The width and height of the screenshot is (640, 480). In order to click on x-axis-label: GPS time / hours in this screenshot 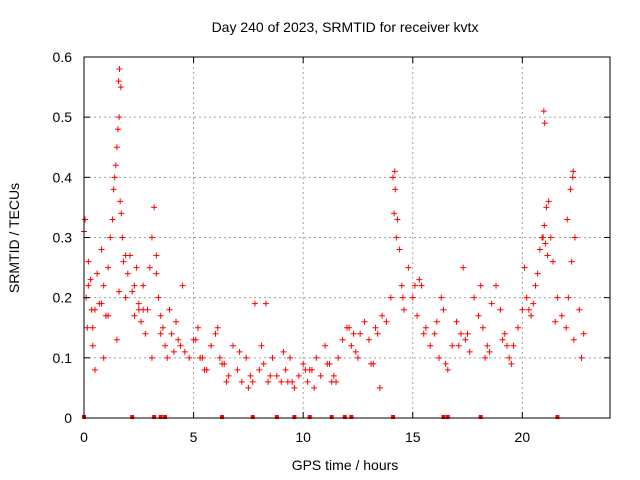, I will do `click(345, 465)`.